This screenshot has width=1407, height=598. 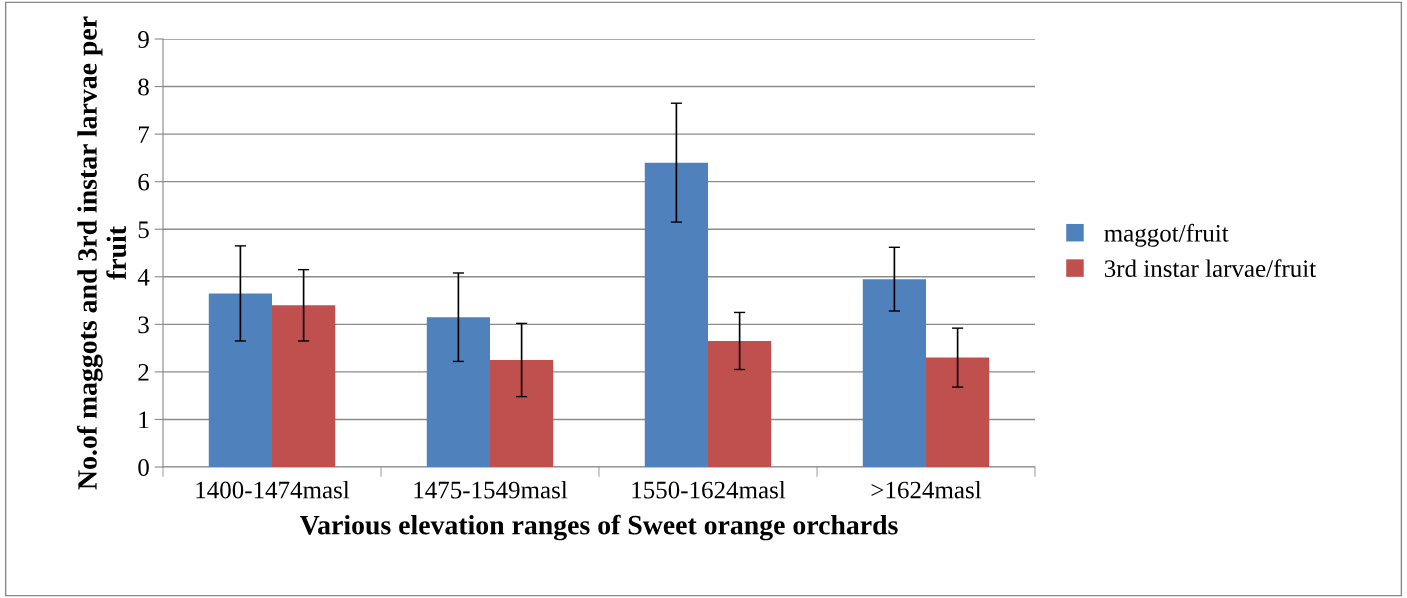 I want to click on x-tick-label: 1550-1624masl, so click(x=709, y=489).